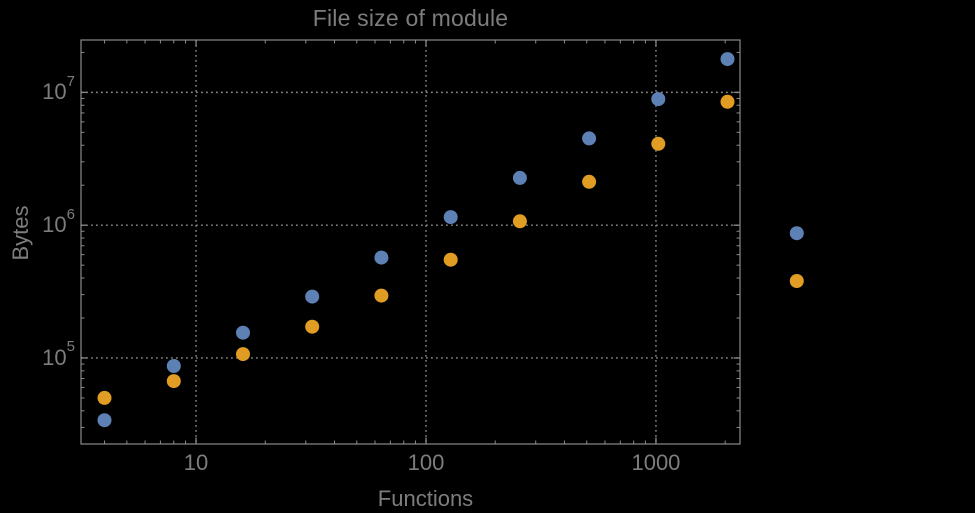 The image size is (975, 513). What do you see at coordinates (58, 221) in the screenshot?
I see `y-tick-label: 10⁶` at bounding box center [58, 221].